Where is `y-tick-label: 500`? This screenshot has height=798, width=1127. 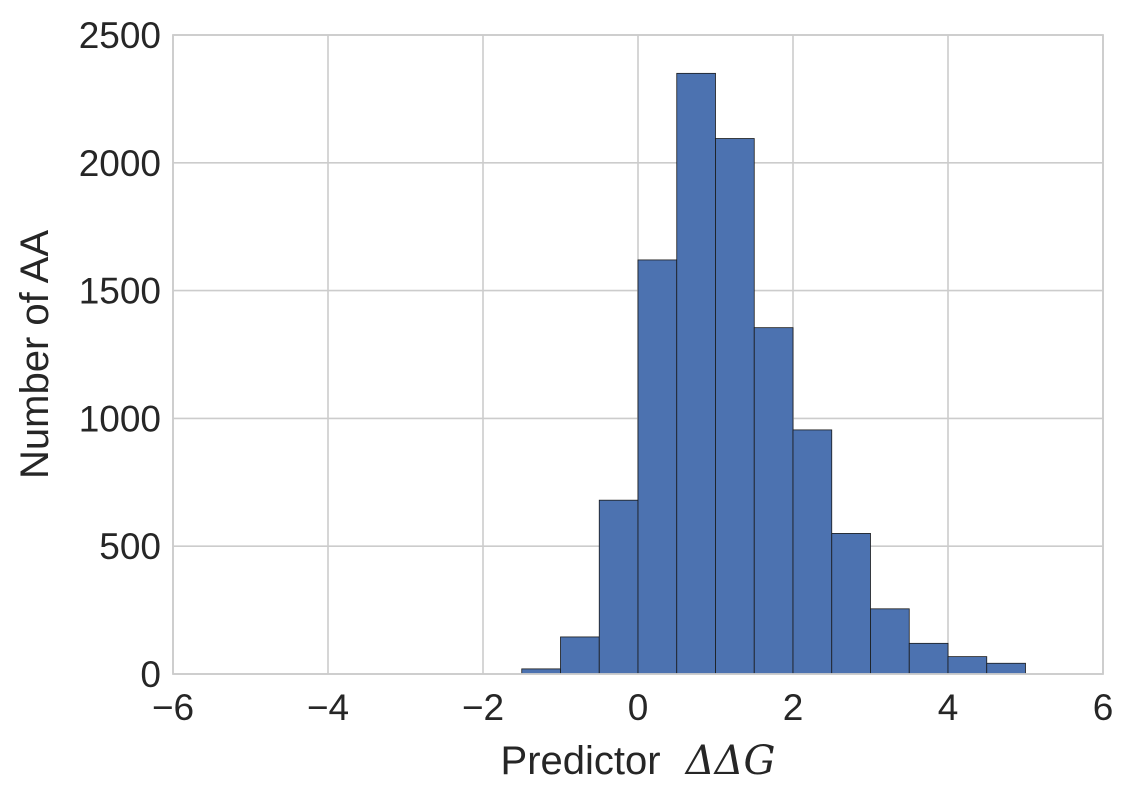 y-tick-label: 500 is located at coordinates (130, 546).